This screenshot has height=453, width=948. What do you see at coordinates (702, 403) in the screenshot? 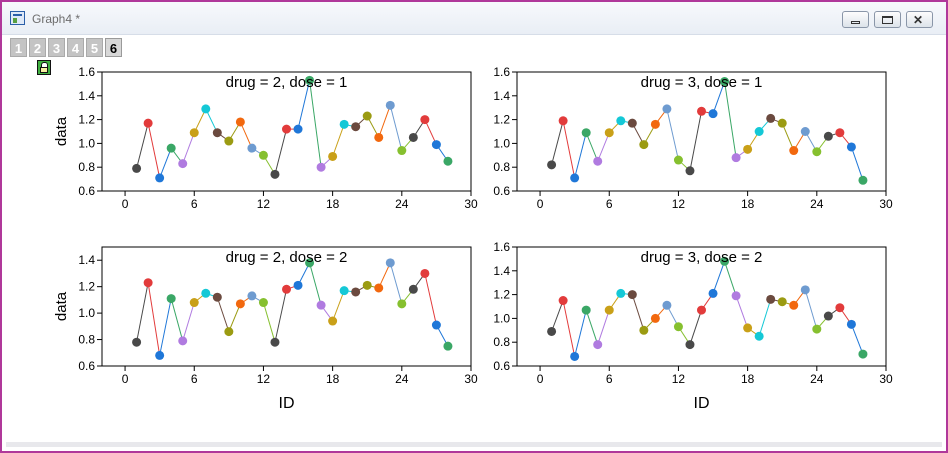
I see `x-axis-label: ID` at bounding box center [702, 403].